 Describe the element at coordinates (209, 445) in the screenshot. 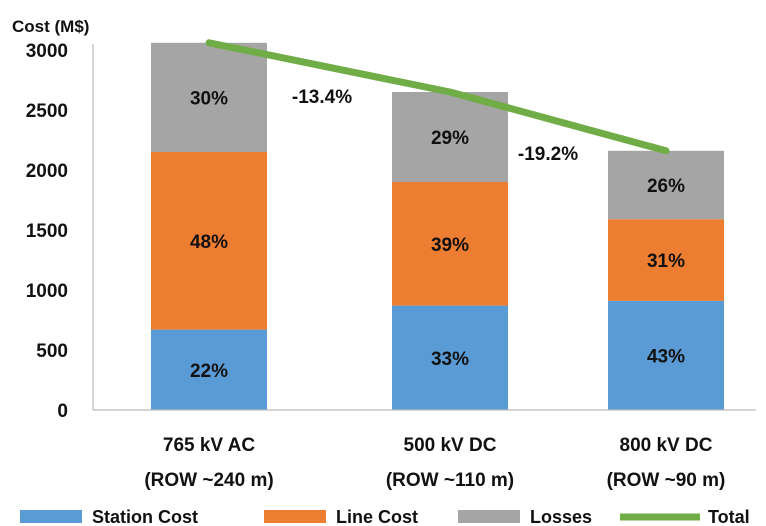

I see `x-category-label: 765 kV AC` at that location.